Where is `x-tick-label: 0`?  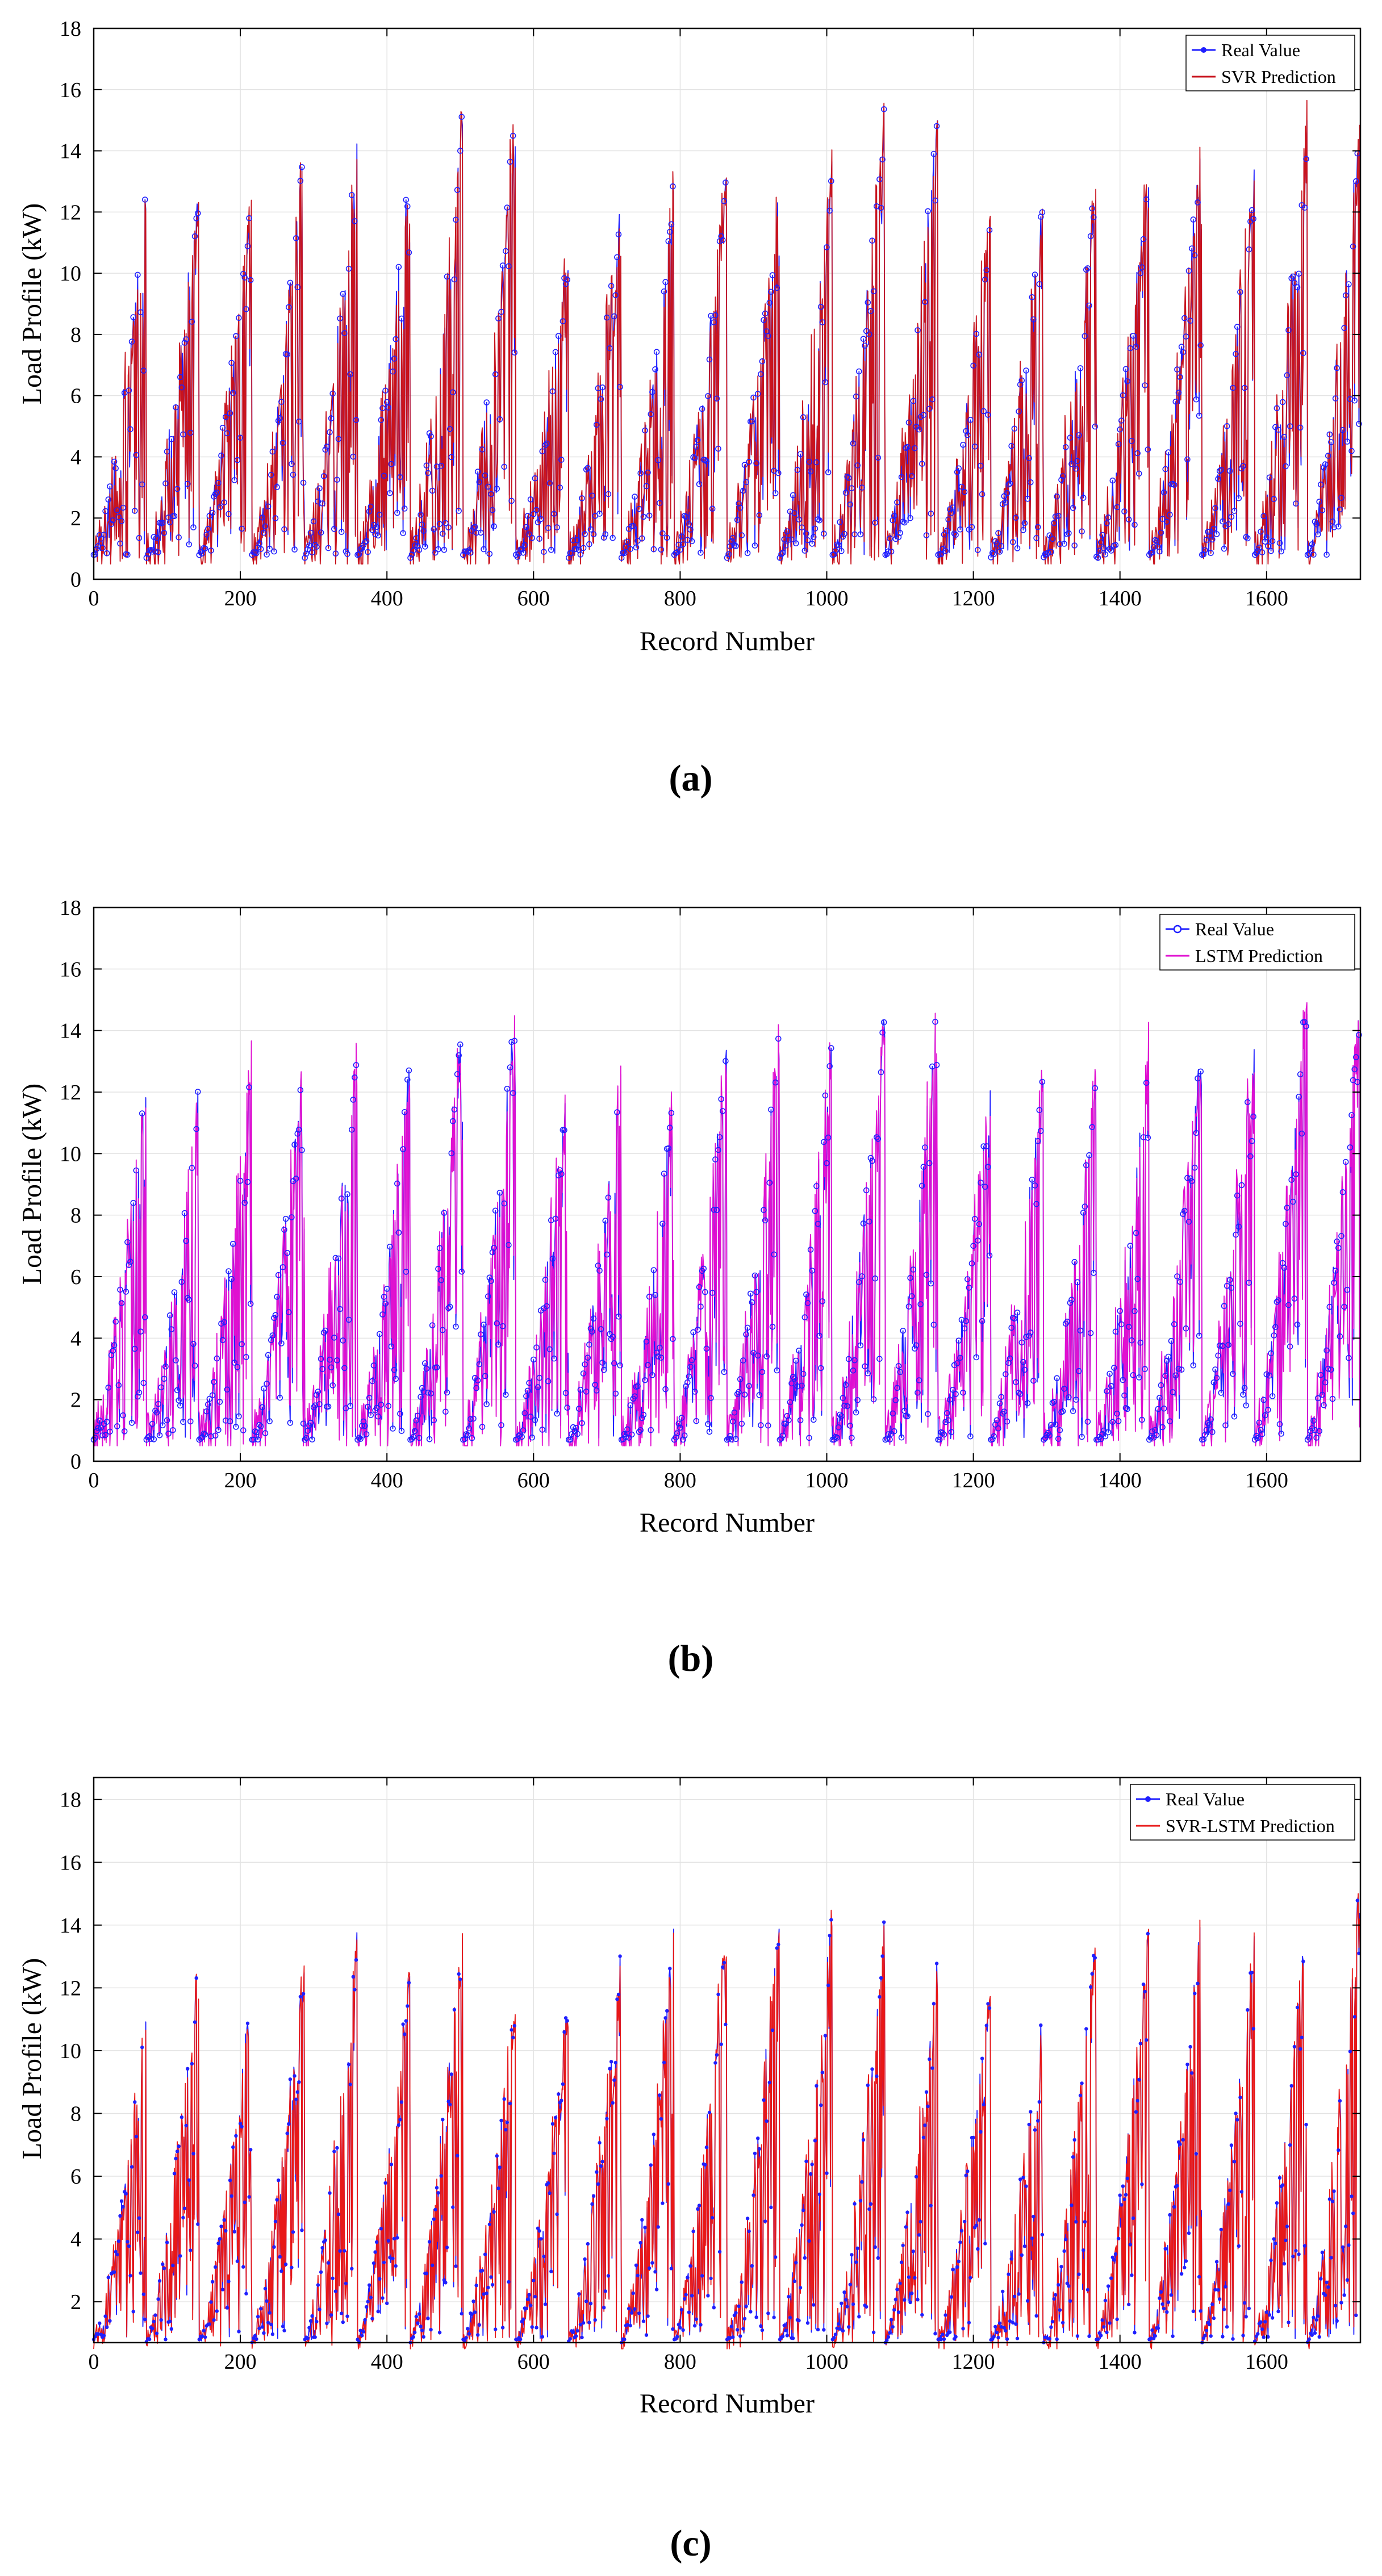 x-tick-label: 0 is located at coordinates (94, 2362).